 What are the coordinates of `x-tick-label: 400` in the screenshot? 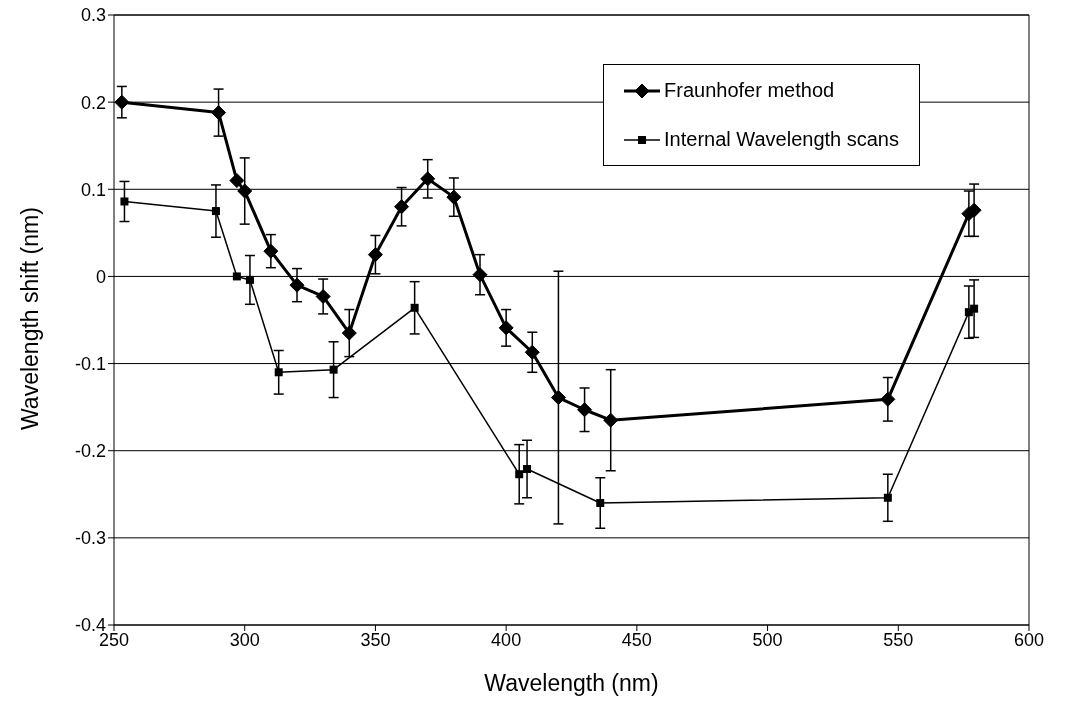 It's located at (506, 639).